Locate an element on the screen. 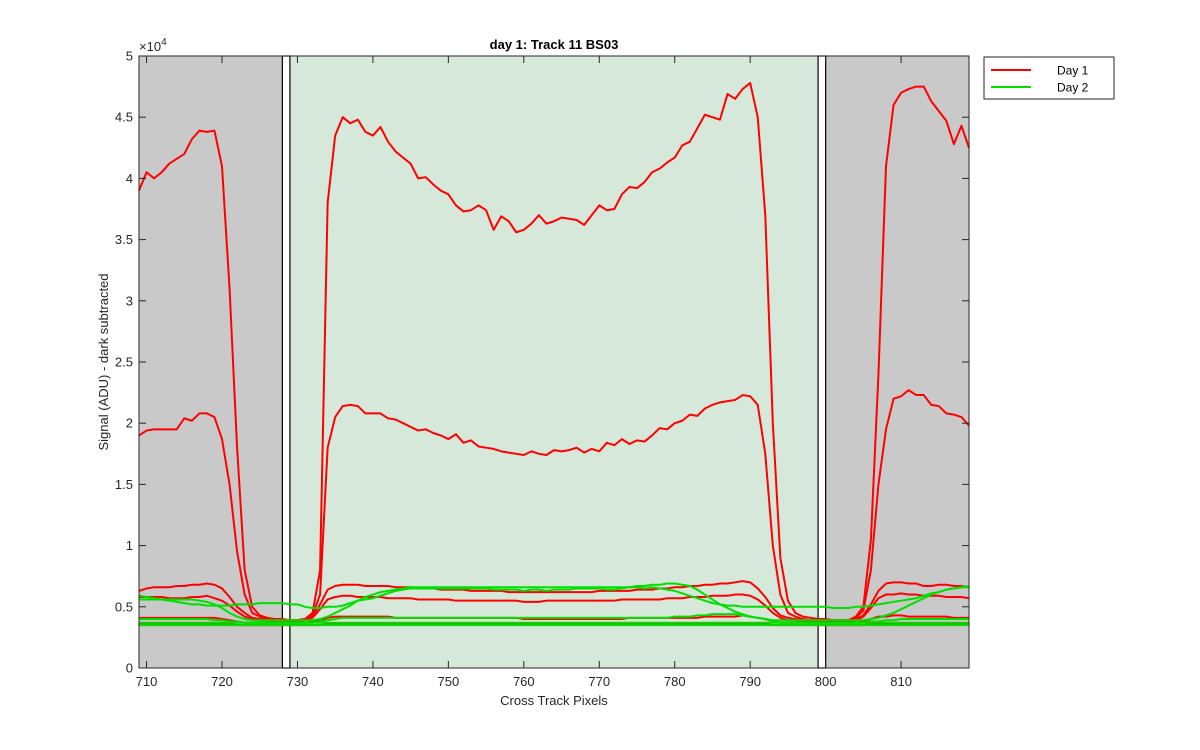 The width and height of the screenshot is (1200, 750). y-axis-exponent: ×10⁴ is located at coordinates (153, 45).